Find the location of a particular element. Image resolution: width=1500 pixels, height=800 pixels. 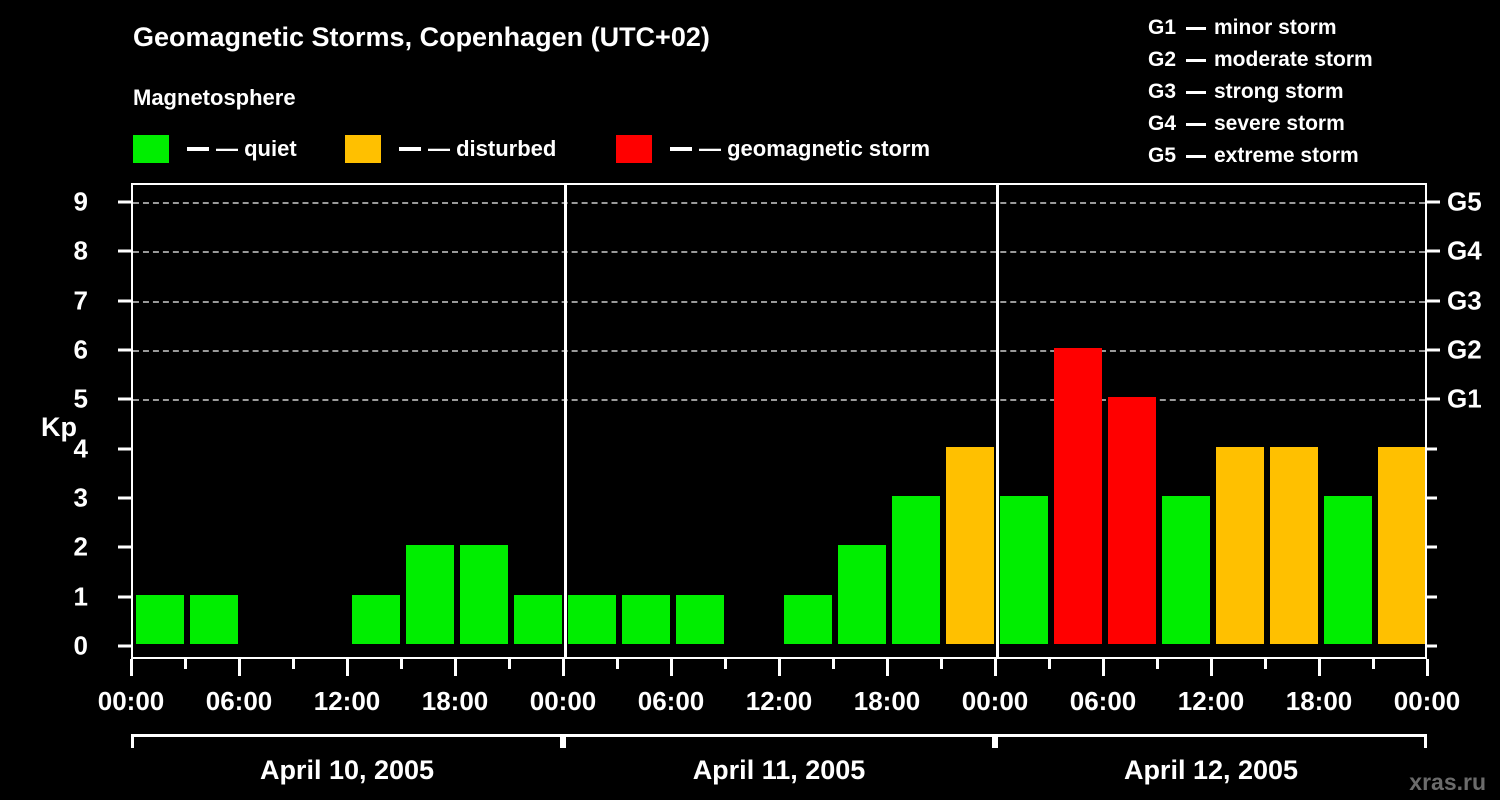

y-axis-title: Kp is located at coordinates (59, 427).